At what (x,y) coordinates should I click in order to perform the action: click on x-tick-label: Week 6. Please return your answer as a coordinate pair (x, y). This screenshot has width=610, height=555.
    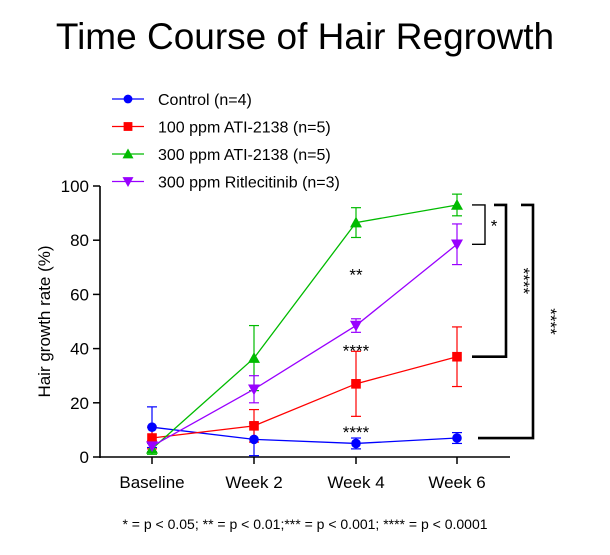
    Looking at the image, I should click on (456, 482).